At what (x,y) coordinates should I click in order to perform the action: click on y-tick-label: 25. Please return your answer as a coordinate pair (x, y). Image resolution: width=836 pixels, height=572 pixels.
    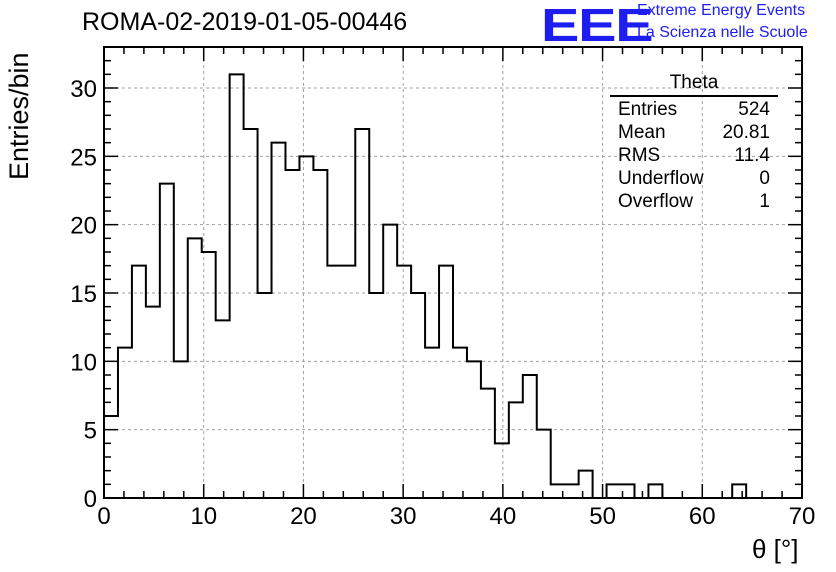
    Looking at the image, I should click on (83, 157).